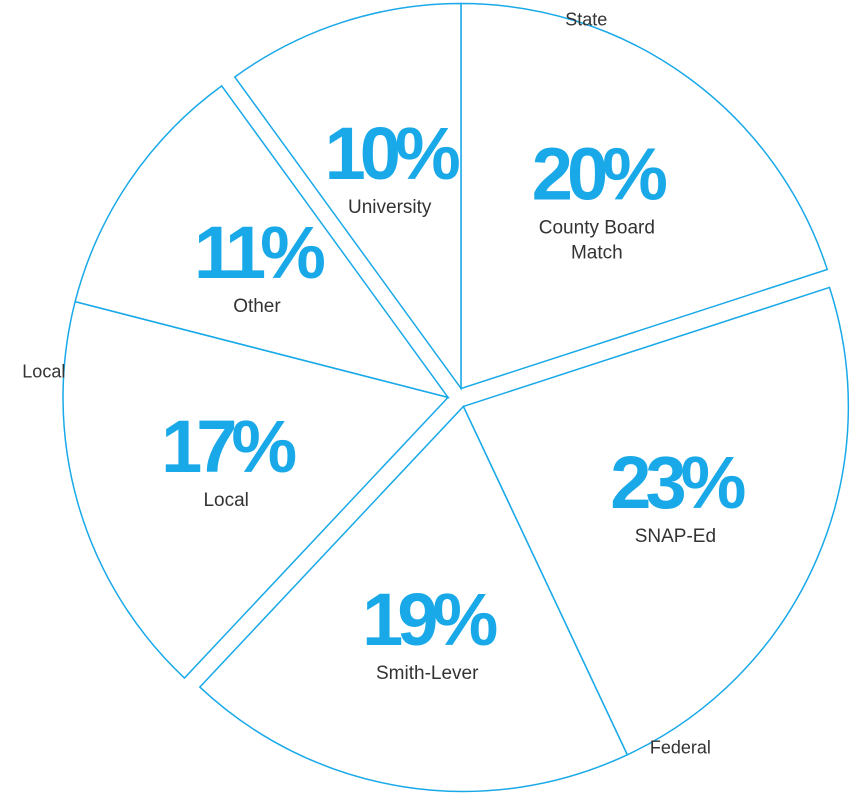  I want to click on percent-label: 11%, so click(259, 252).